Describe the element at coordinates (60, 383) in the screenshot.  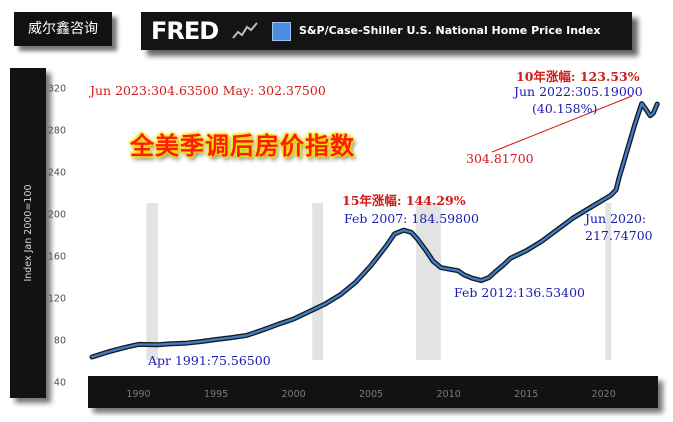
I see `y-tick-label: 40` at that location.